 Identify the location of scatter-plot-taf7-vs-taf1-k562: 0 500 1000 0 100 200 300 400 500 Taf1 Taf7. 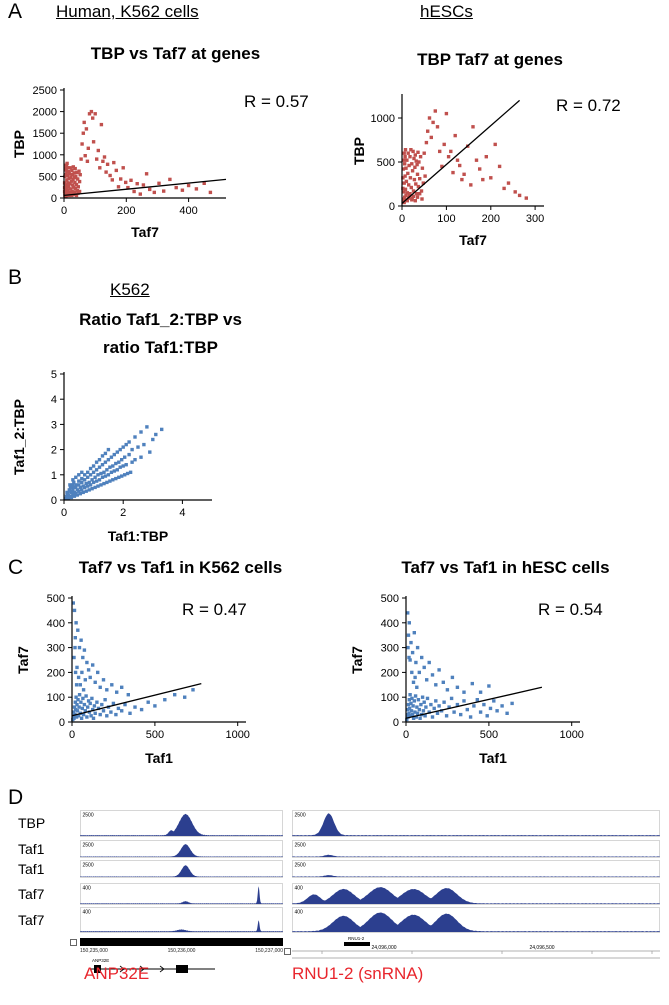
(133, 679).